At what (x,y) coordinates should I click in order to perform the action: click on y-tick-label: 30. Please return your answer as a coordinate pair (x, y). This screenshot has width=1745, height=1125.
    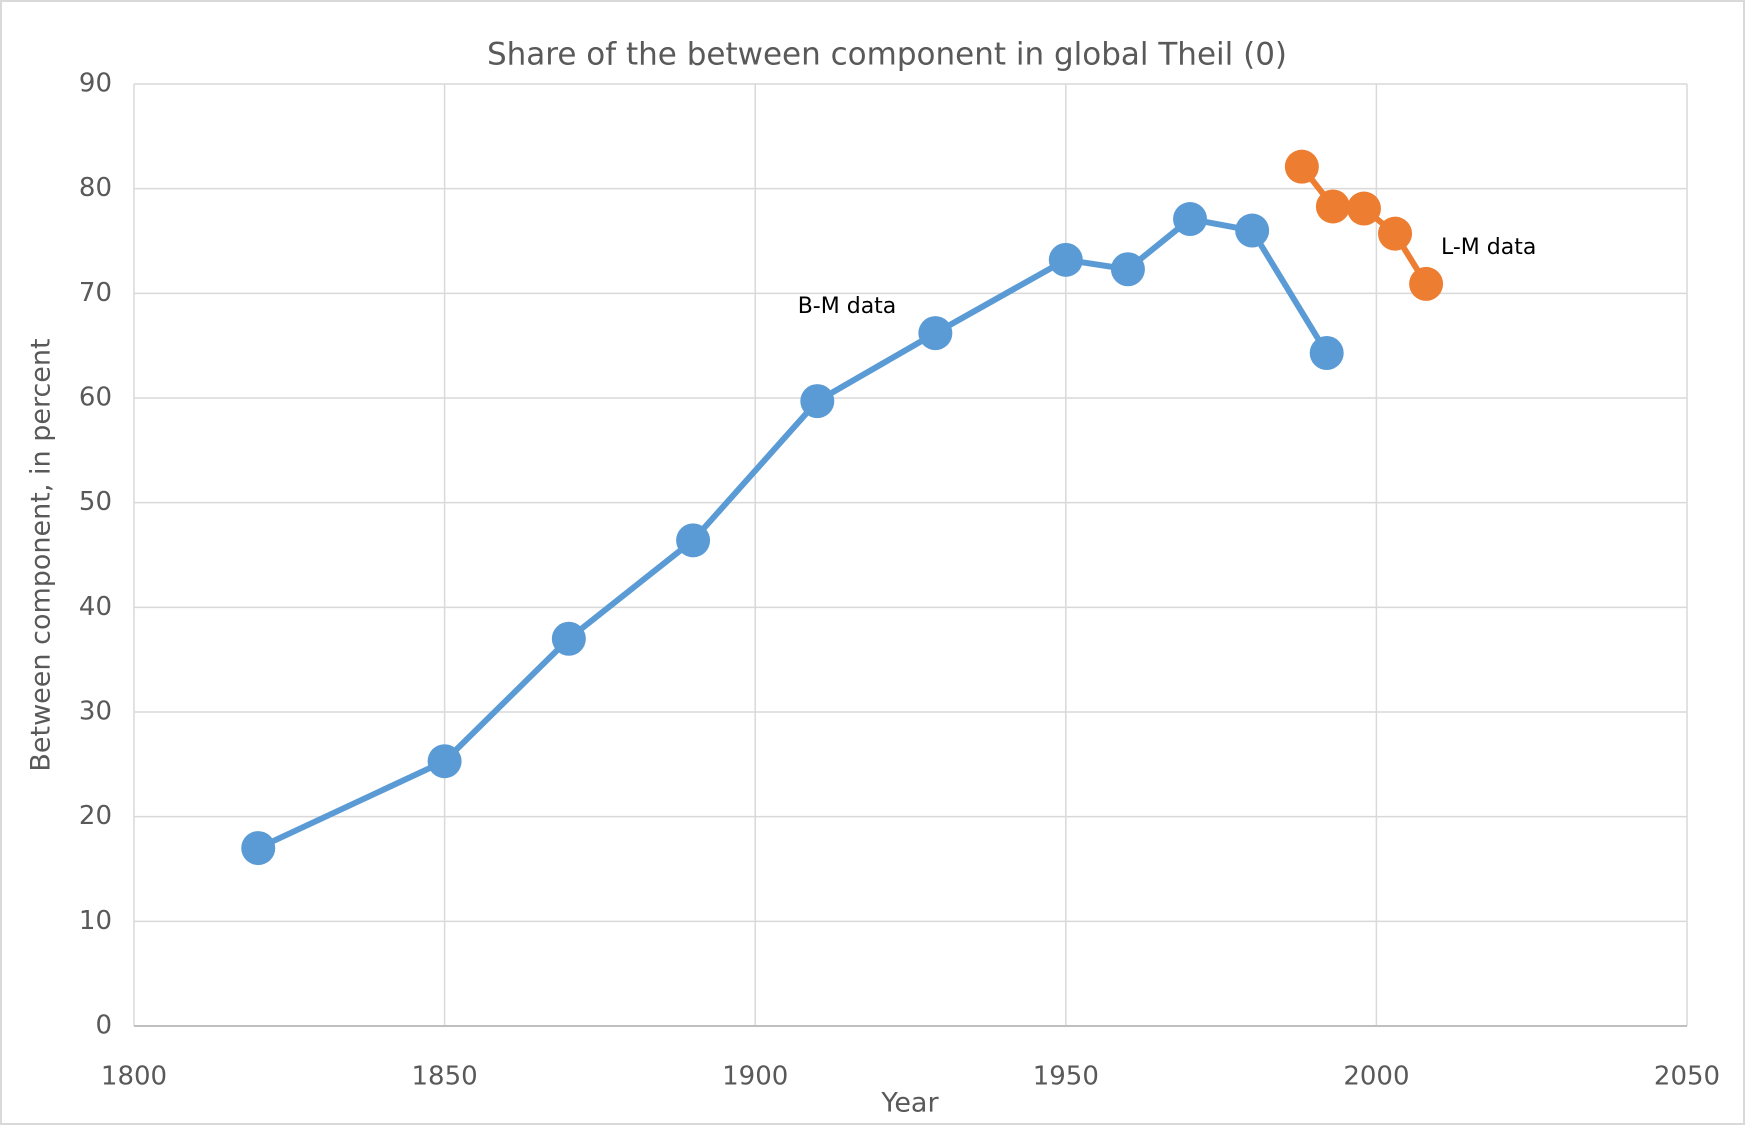
    Looking at the image, I should click on (95, 712).